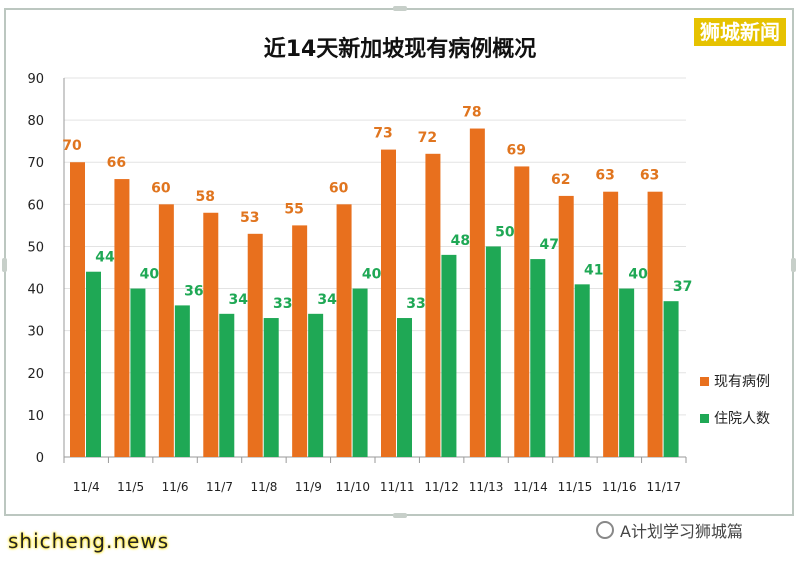 Image resolution: width=800 pixels, height=563 pixels. I want to click on data-label: 69, so click(516, 150).